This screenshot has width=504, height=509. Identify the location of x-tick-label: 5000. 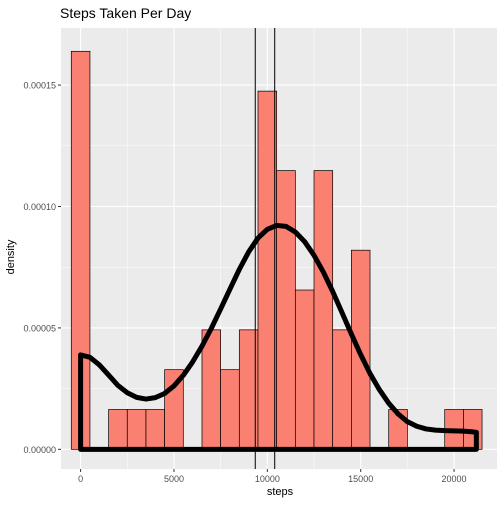
(174, 479).